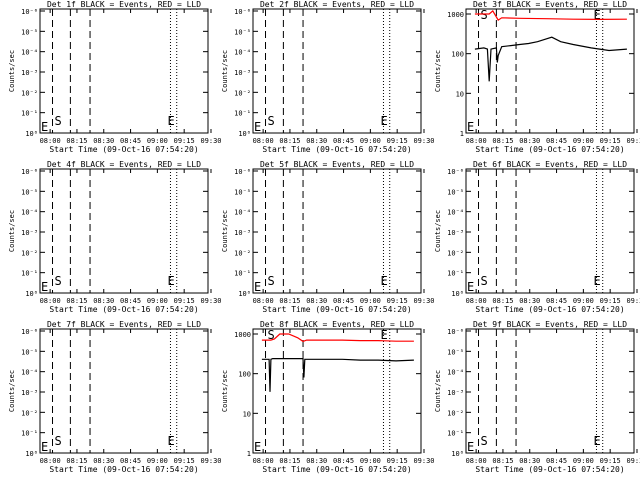 Image resolution: width=640 pixels, height=480 pixels. What do you see at coordinates (337, 164) in the screenshot?
I see `panel-title: Det 5f BLACK = Events, RED = LLD` at bounding box center [337, 164].